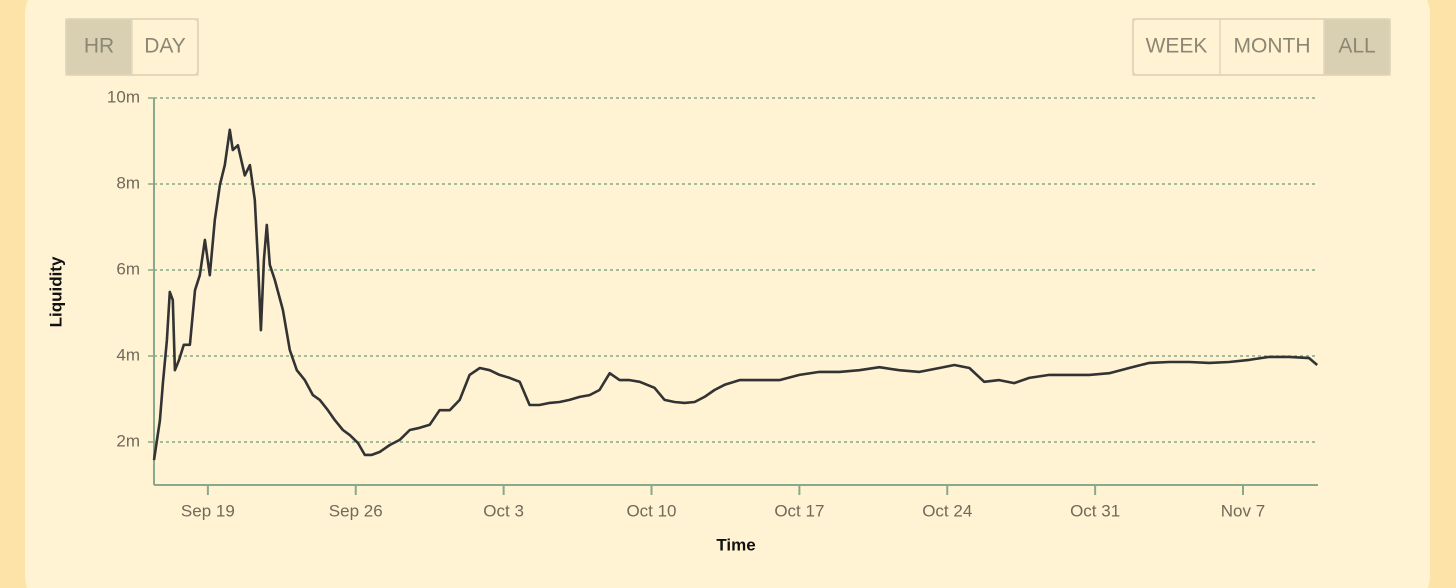 This screenshot has width=1456, height=588. I want to click on toggle-button: WEEK, so click(1176, 47).